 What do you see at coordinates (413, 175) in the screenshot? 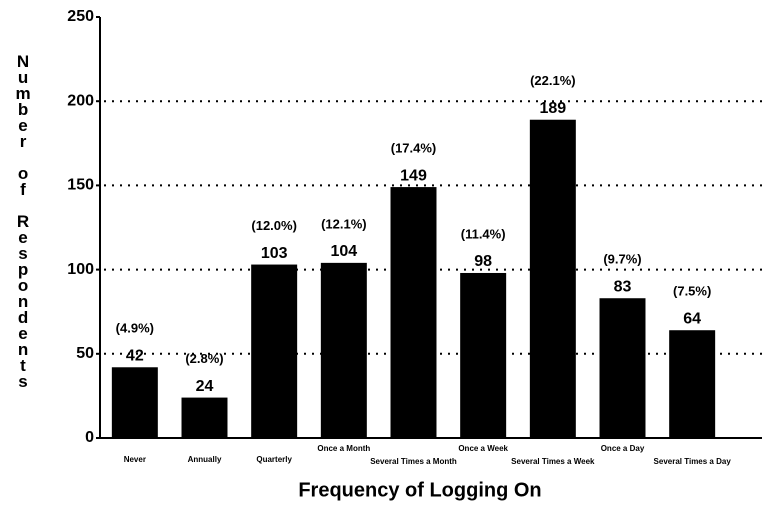
I see `value-label: 149` at bounding box center [413, 175].